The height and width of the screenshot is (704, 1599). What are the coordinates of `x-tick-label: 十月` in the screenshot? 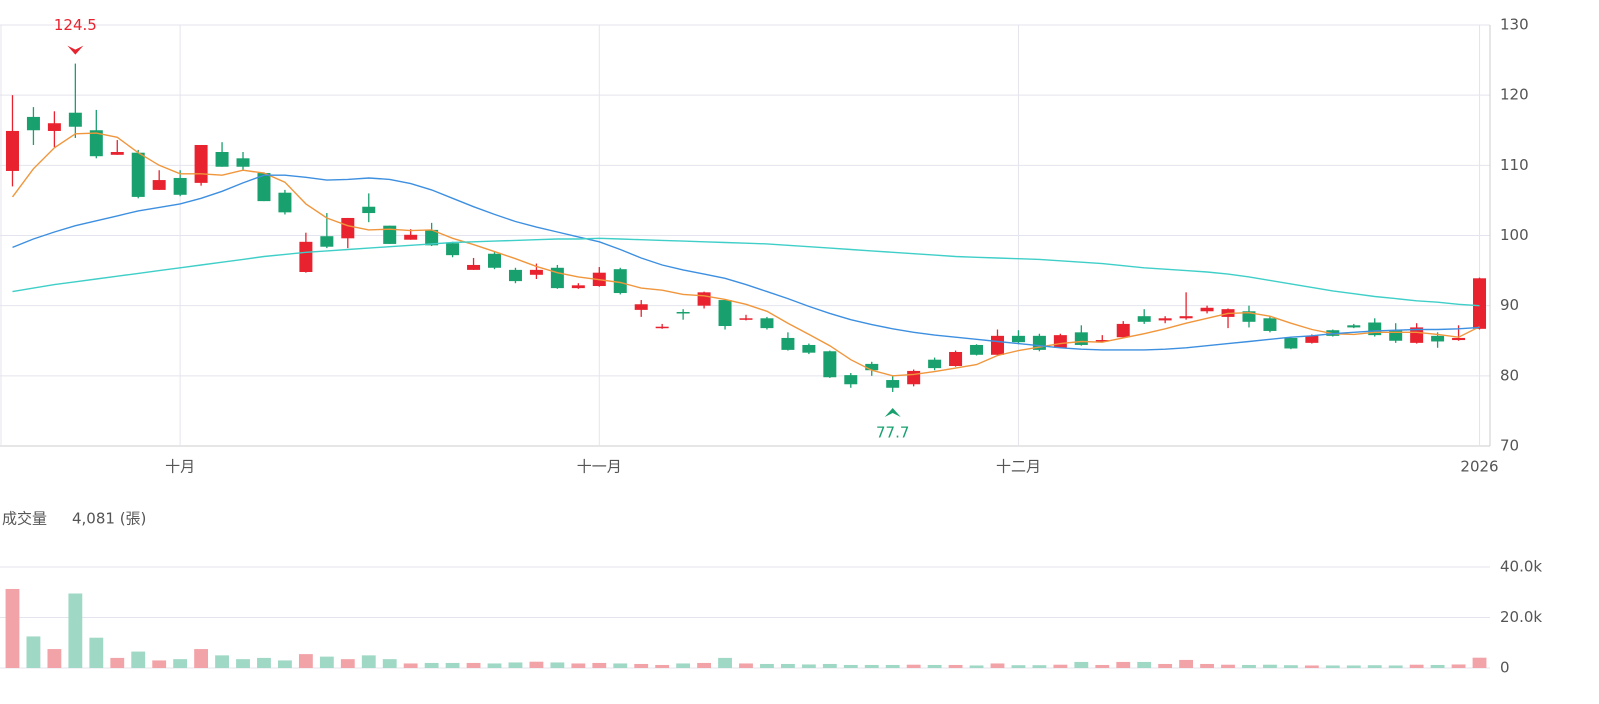 It's located at (180, 467).